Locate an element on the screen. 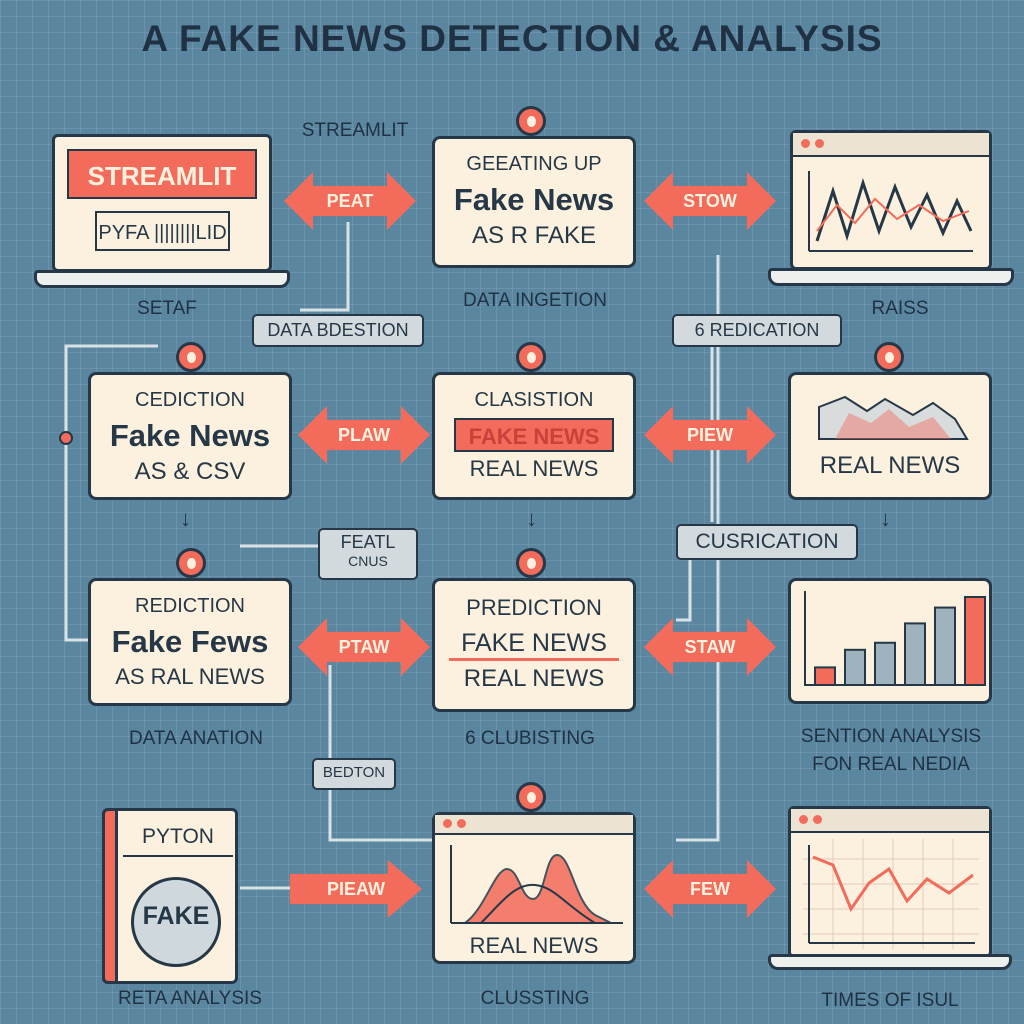  tag-bedton: BEDTON is located at coordinates (354, 774).